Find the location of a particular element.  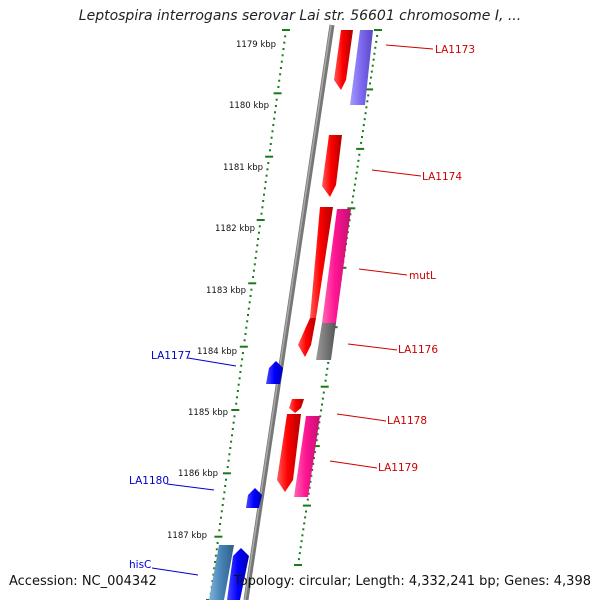

gene-LA1177 is located at coordinates (274, 372).